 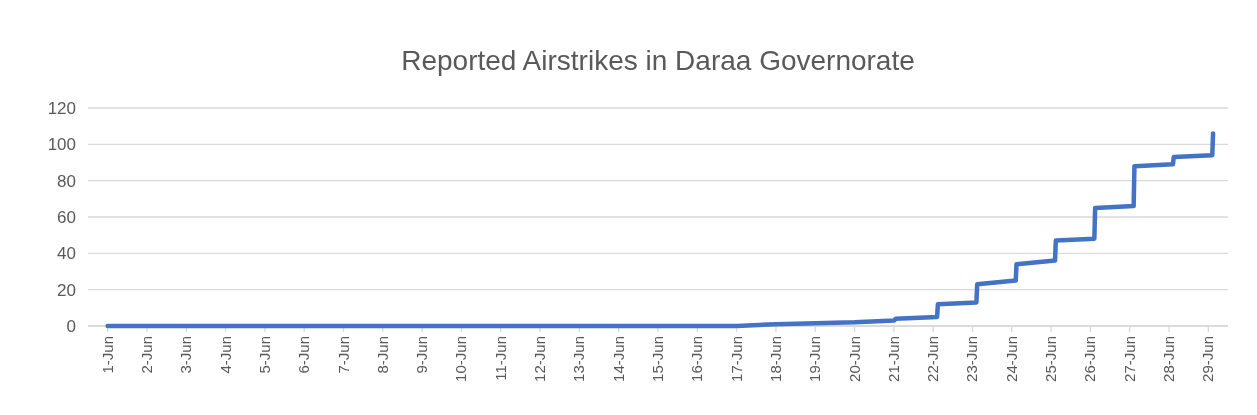 I want to click on x-tick-label: 27-Jun, so click(x=1129, y=359).